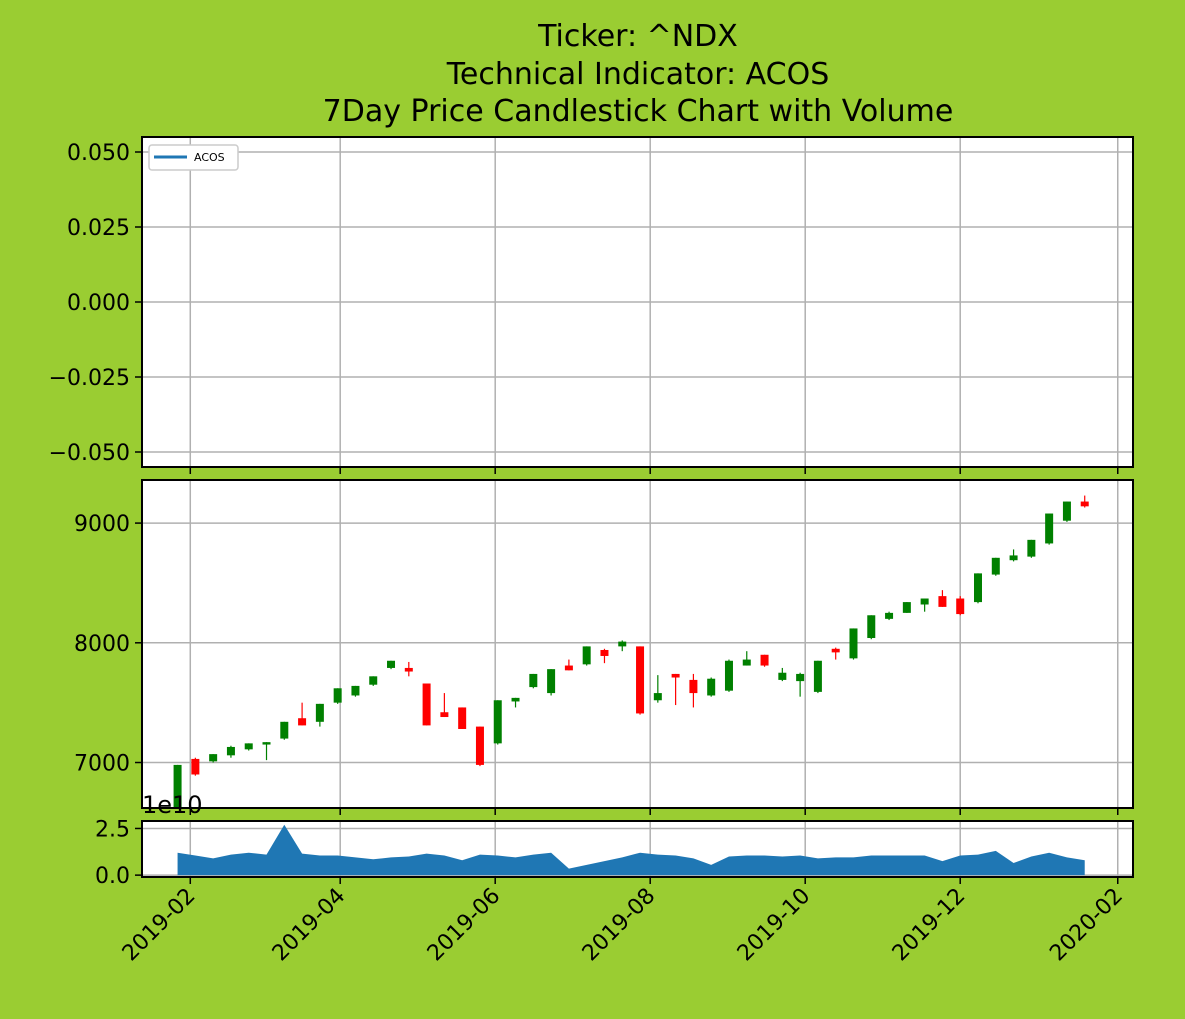  I want to click on title-line-chart-type: 7Day Price Candlestick Chart with Volume, so click(638, 111).